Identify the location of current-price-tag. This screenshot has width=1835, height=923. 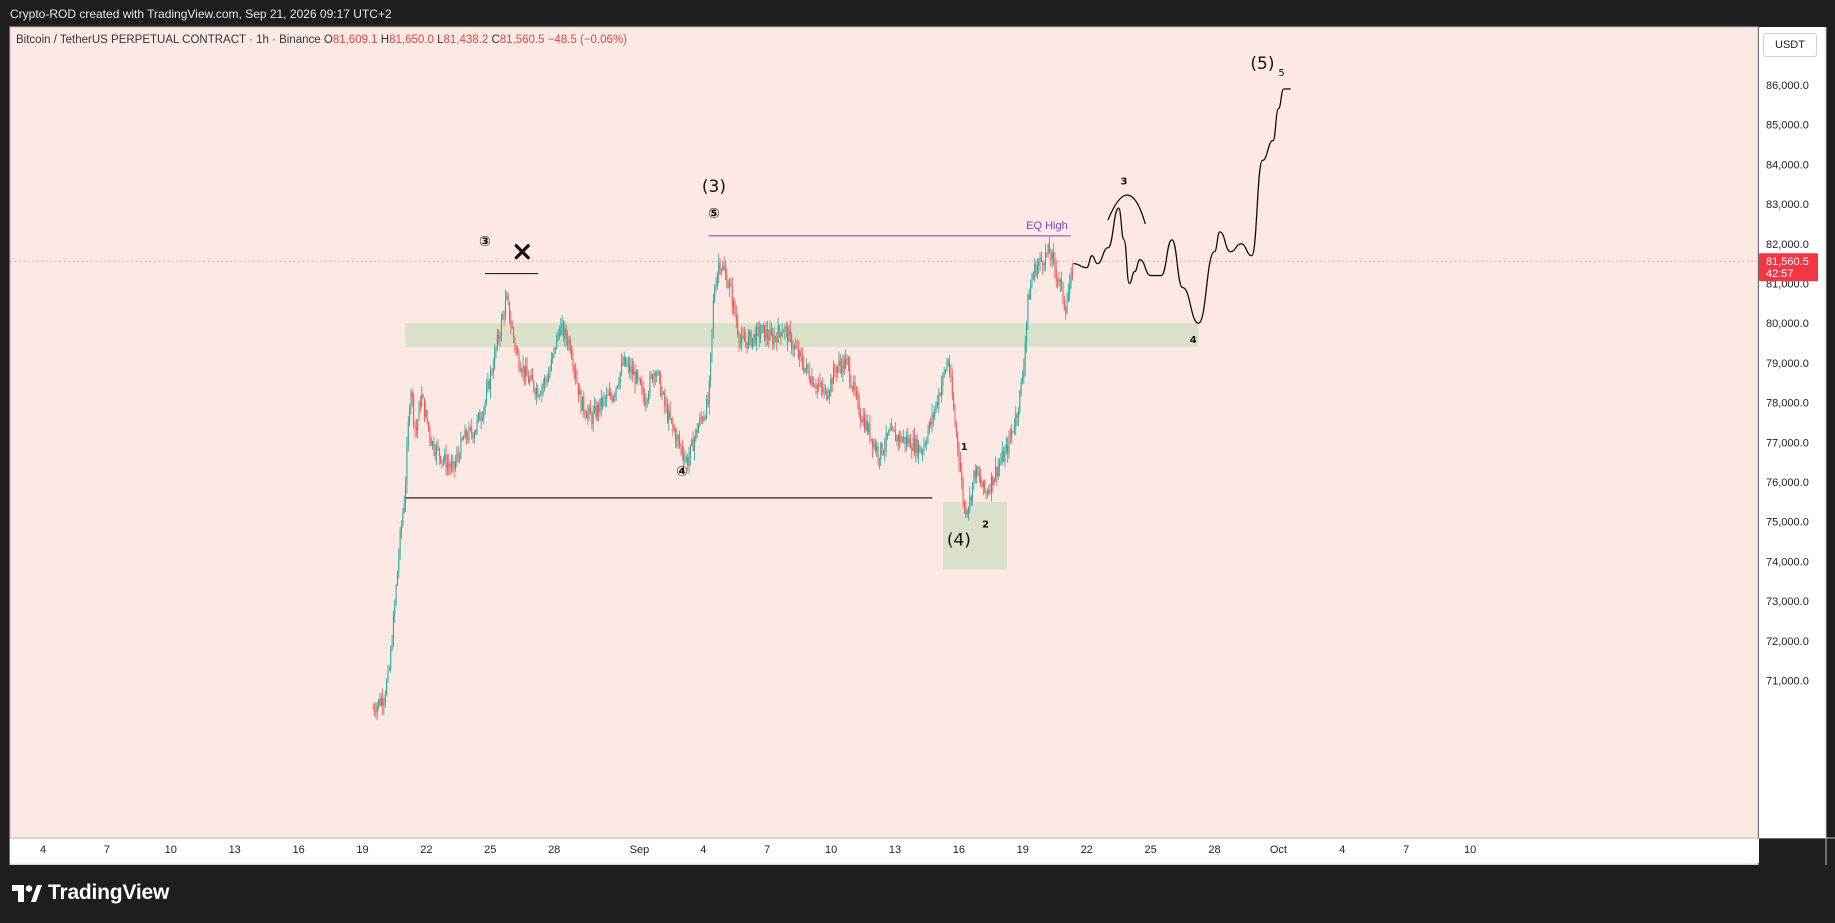
(1788, 267).